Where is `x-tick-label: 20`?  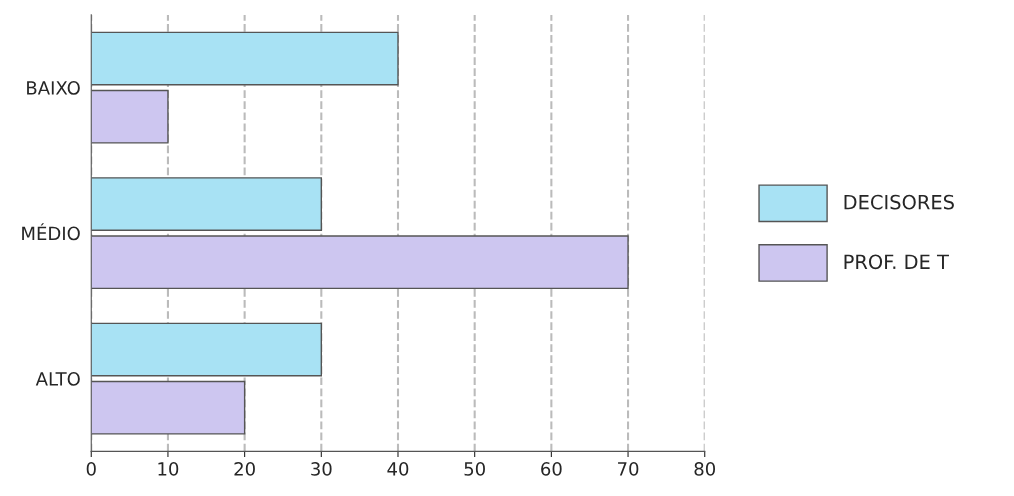
x-tick-label: 20 is located at coordinates (244, 469).